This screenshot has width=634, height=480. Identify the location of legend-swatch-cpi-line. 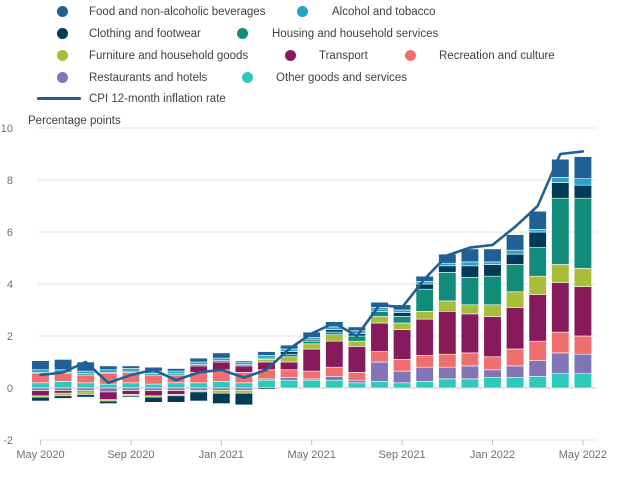
(59, 98).